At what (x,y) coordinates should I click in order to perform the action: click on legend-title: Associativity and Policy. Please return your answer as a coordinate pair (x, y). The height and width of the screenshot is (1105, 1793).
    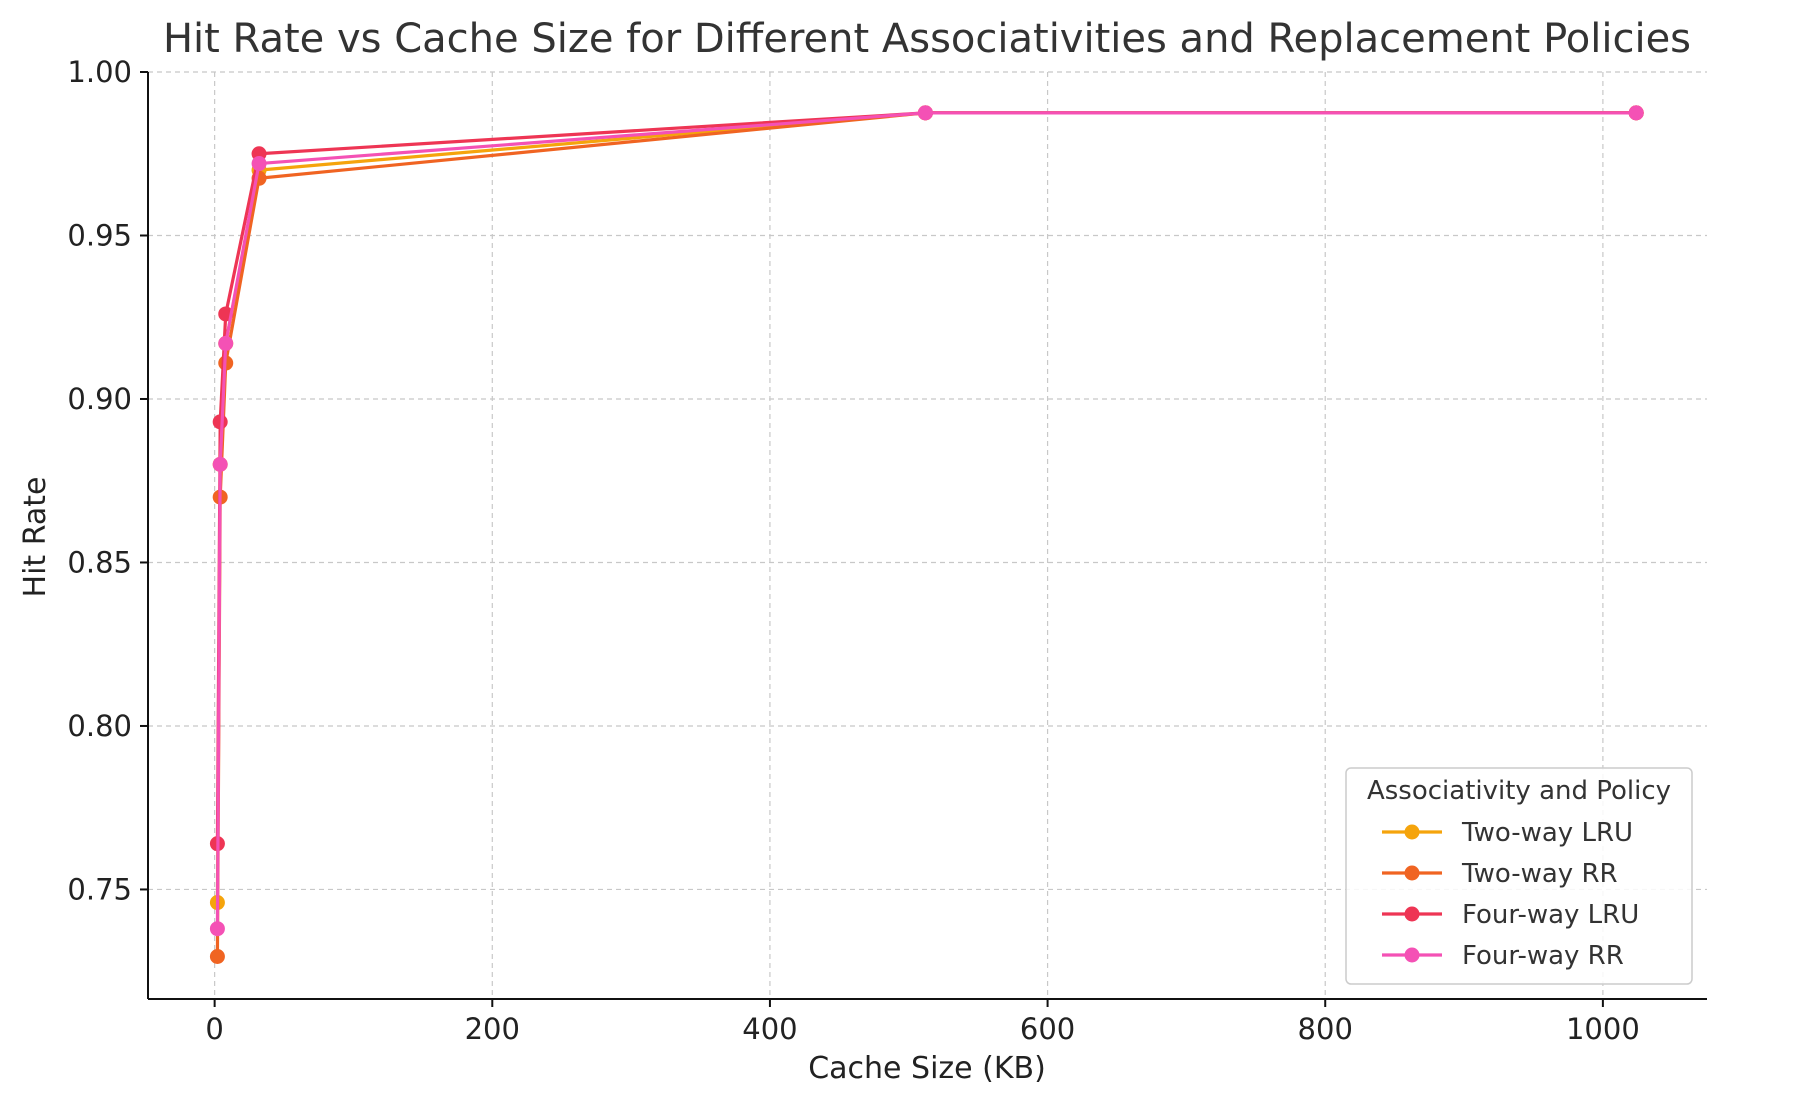
    Looking at the image, I should click on (1519, 791).